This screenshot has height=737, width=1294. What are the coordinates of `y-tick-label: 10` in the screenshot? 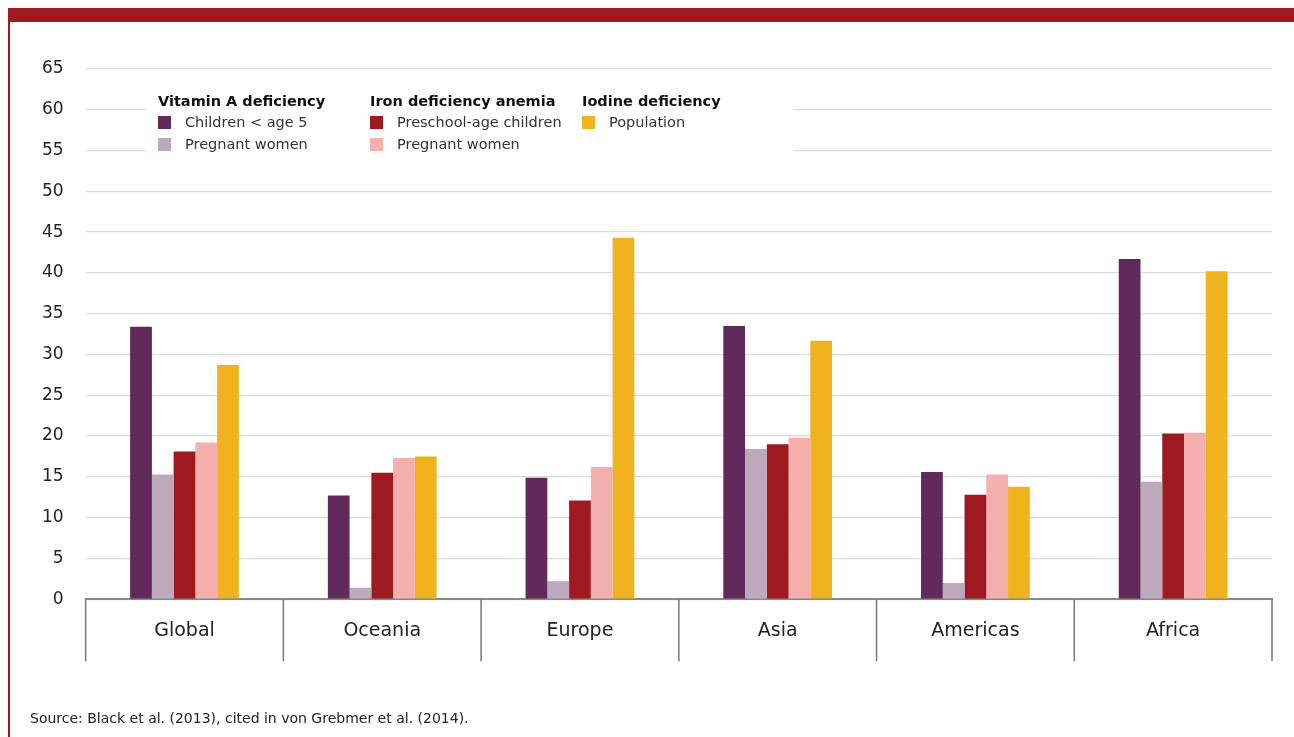 It's located at (52, 516).